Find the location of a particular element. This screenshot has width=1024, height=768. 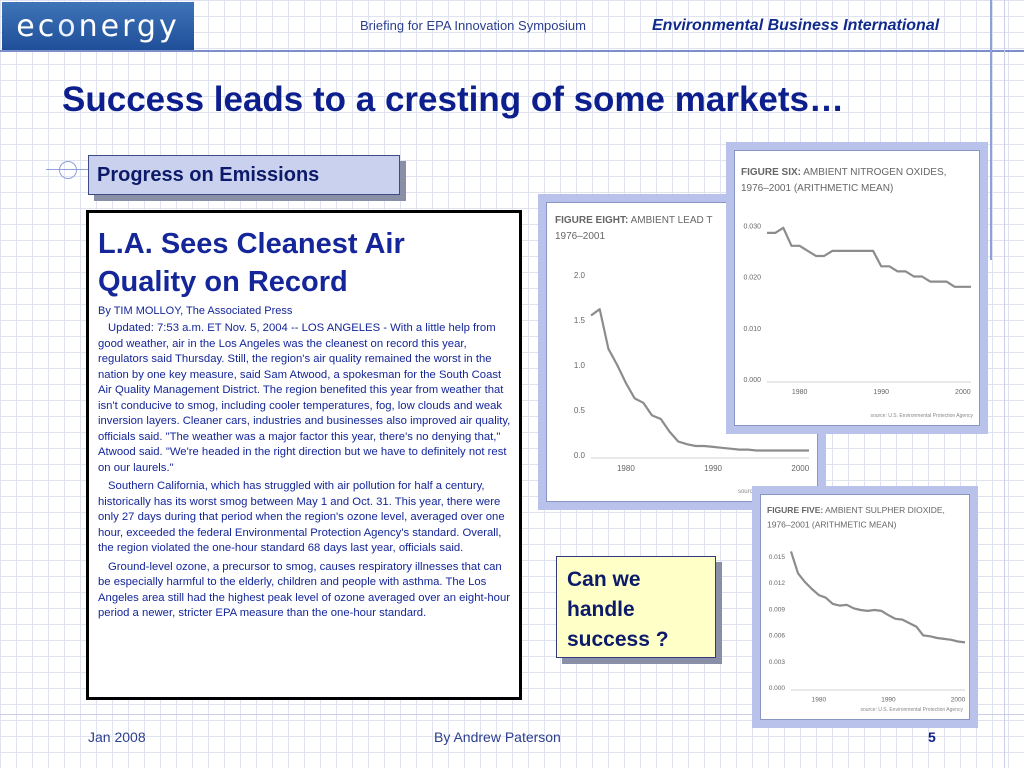

page-number: 5 is located at coordinates (932, 737).